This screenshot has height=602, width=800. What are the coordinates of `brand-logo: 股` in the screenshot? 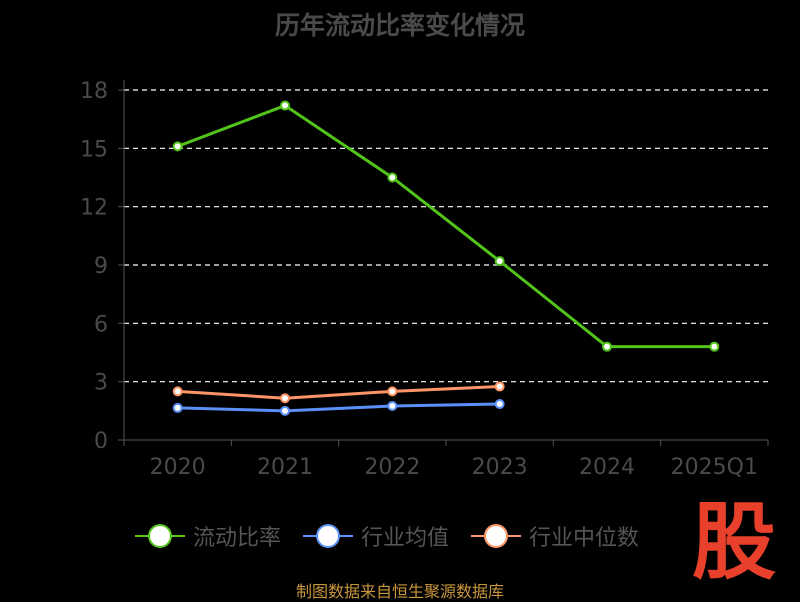 It's located at (734, 542).